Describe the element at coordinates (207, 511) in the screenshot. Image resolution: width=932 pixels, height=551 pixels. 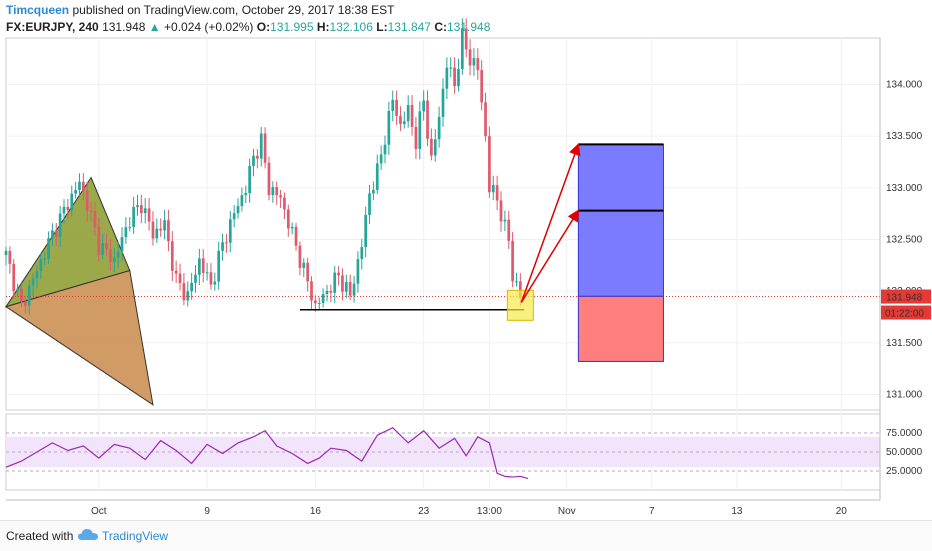
I see `time-tick-label: 9` at that location.